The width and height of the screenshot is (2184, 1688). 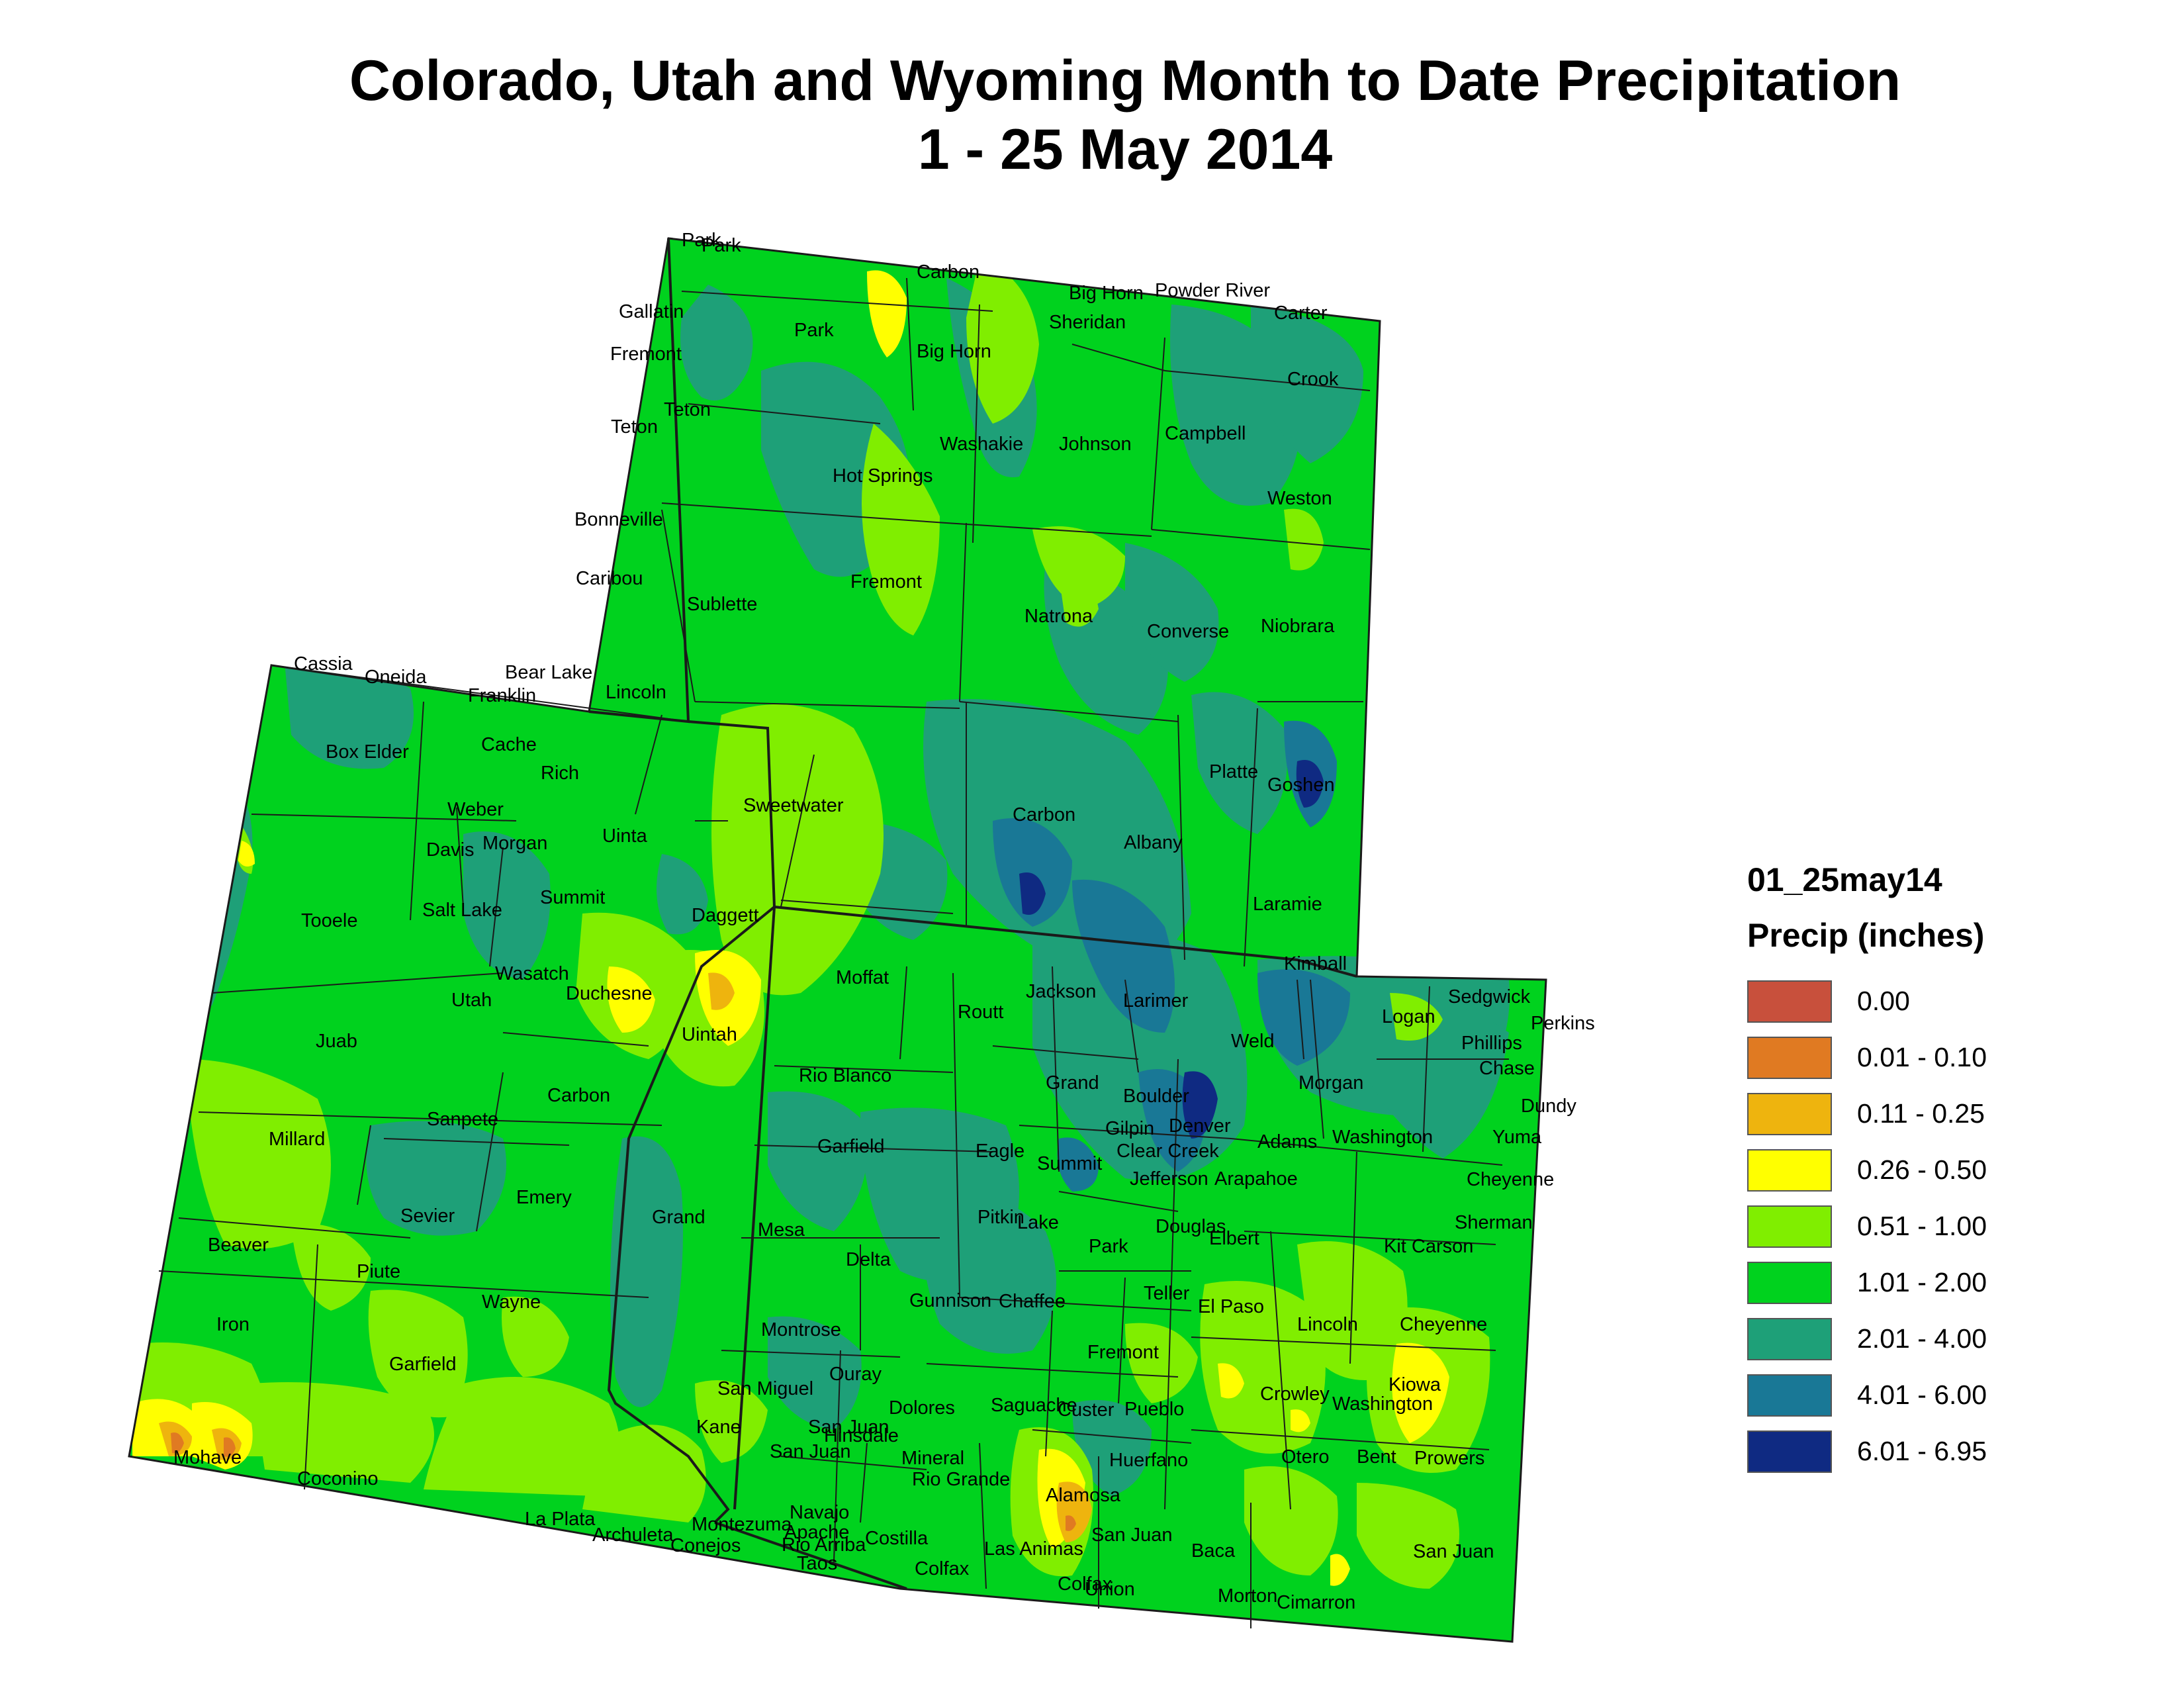 I want to click on county-label: Arapahoe, so click(x=1256, y=1179).